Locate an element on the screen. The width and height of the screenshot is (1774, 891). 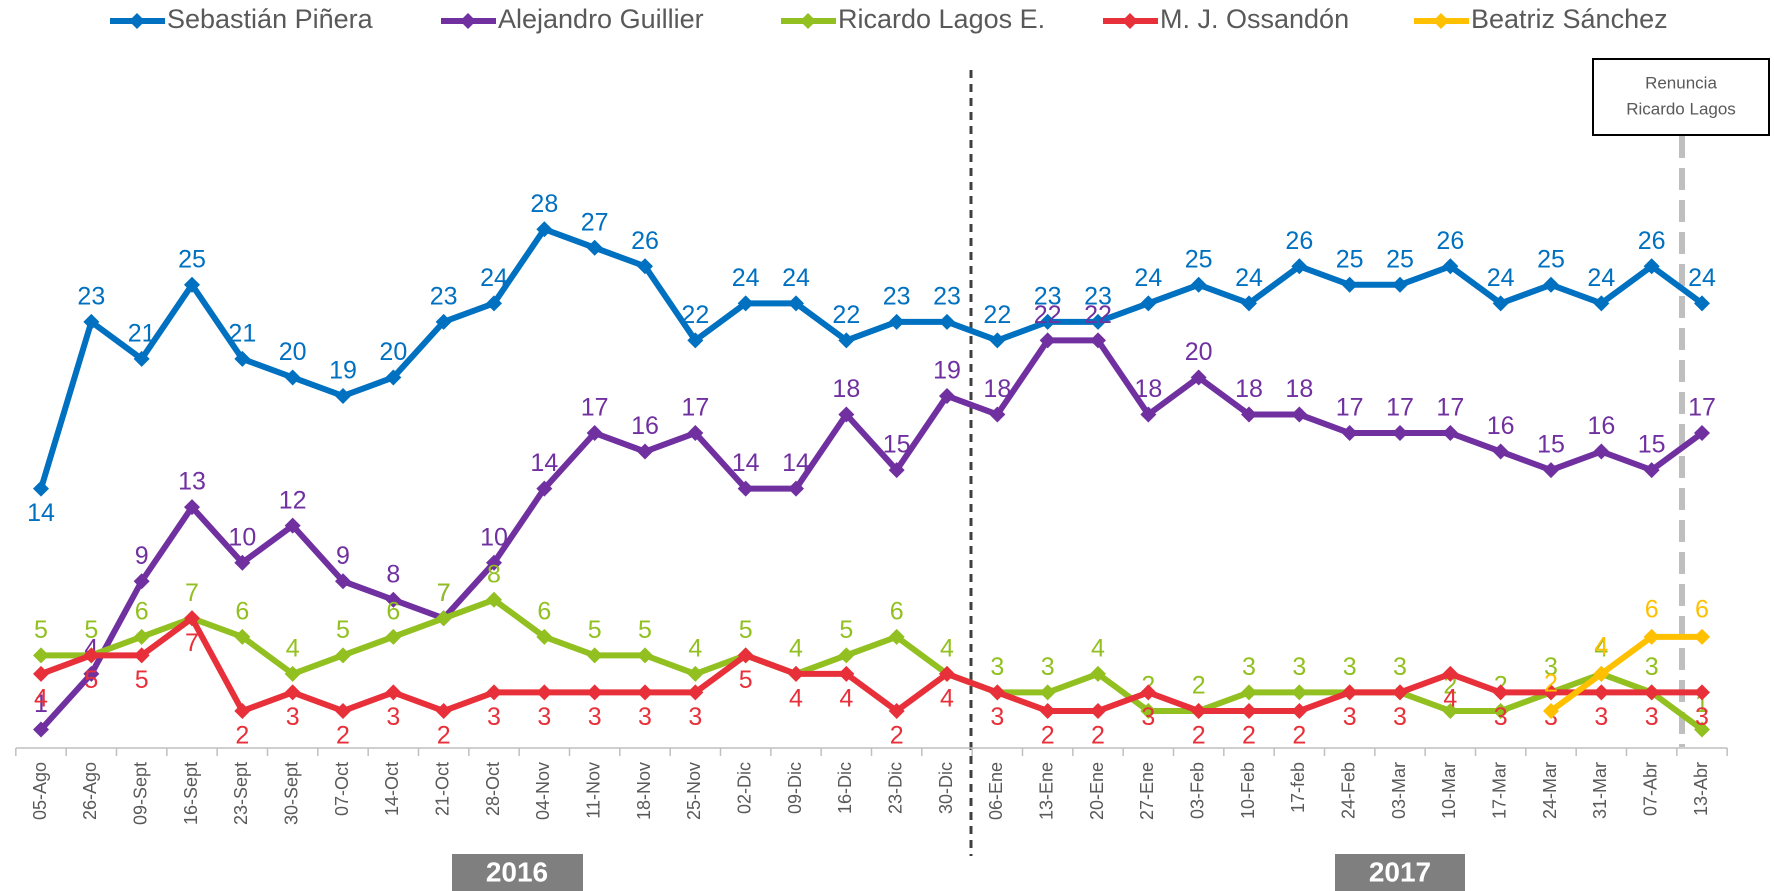
x-tick-label: 13-Abr is located at coordinates (1701, 789).